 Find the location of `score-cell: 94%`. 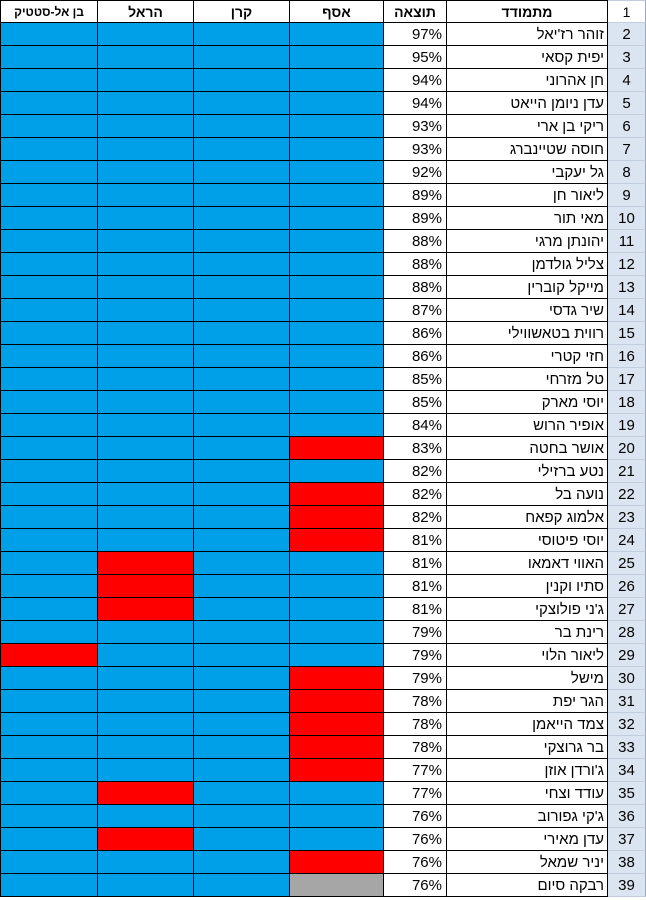

score-cell: 94% is located at coordinates (415, 80).